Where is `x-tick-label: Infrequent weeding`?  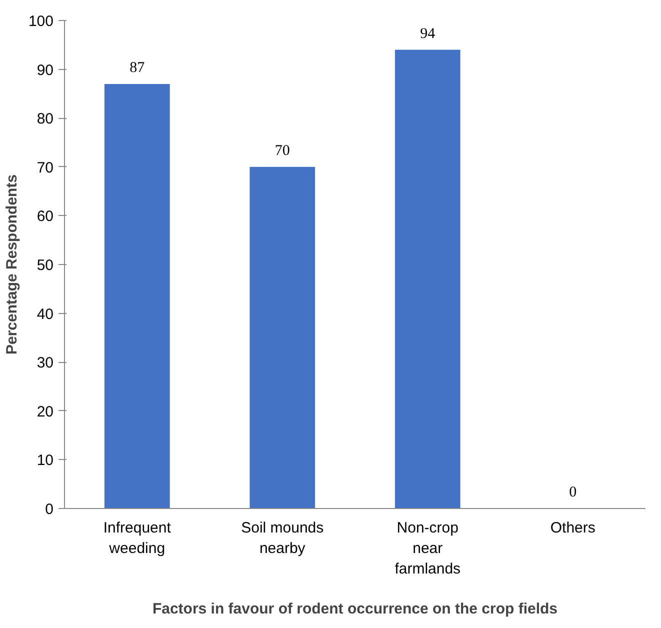 x-tick-label: Infrequent weeding is located at coordinates (137, 538).